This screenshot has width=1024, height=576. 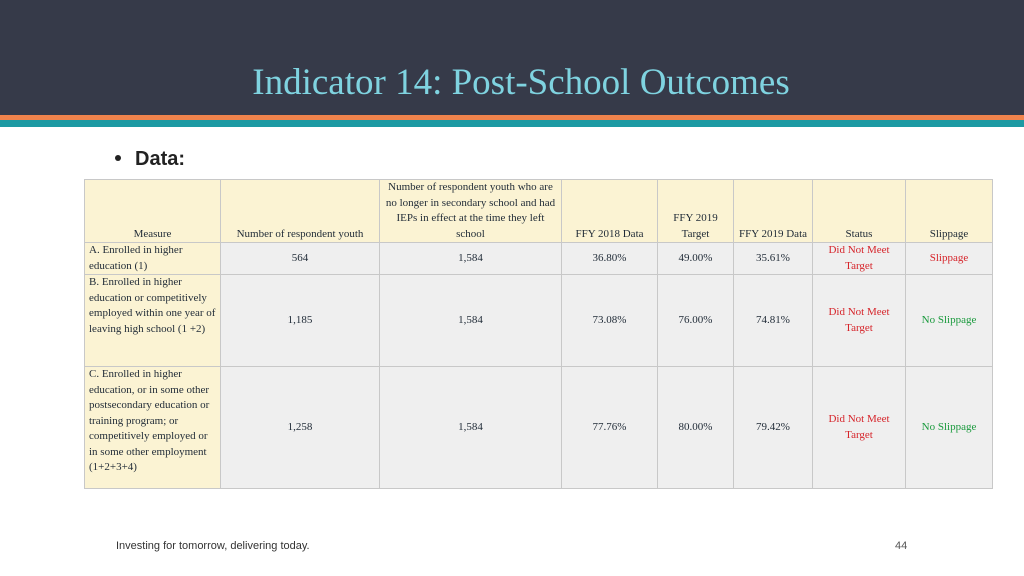 What do you see at coordinates (949, 211) in the screenshot?
I see `header-slippage: Slippage` at bounding box center [949, 211].